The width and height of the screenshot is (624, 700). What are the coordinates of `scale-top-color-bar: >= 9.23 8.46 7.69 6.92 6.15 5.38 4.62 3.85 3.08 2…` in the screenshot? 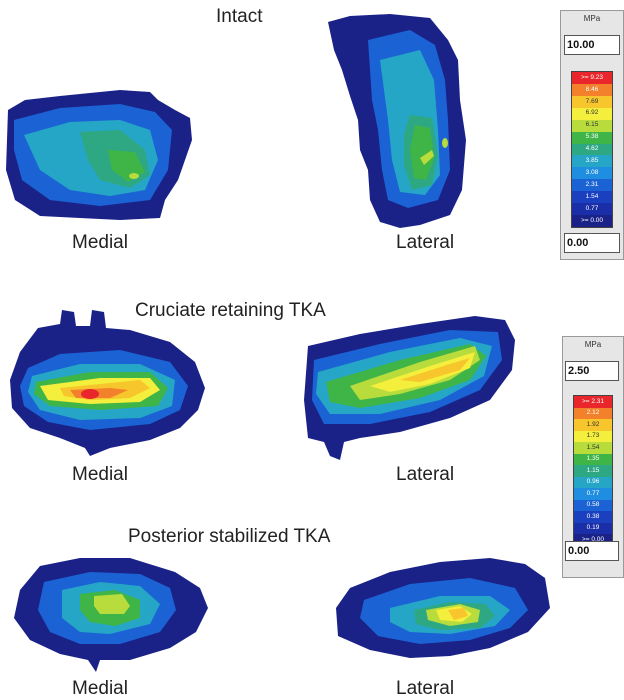 It's located at (592, 149).